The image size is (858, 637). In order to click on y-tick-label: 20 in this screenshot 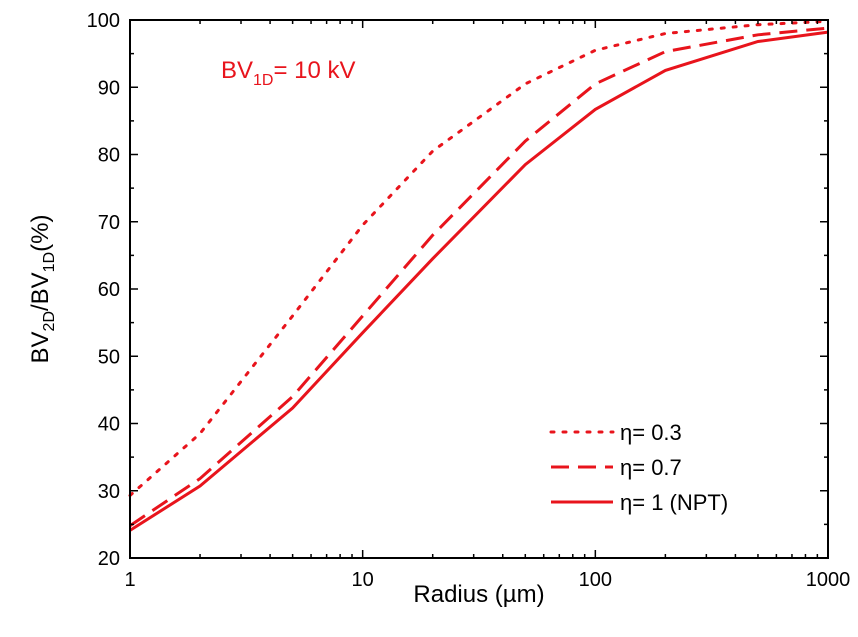, I will do `click(109, 559)`.